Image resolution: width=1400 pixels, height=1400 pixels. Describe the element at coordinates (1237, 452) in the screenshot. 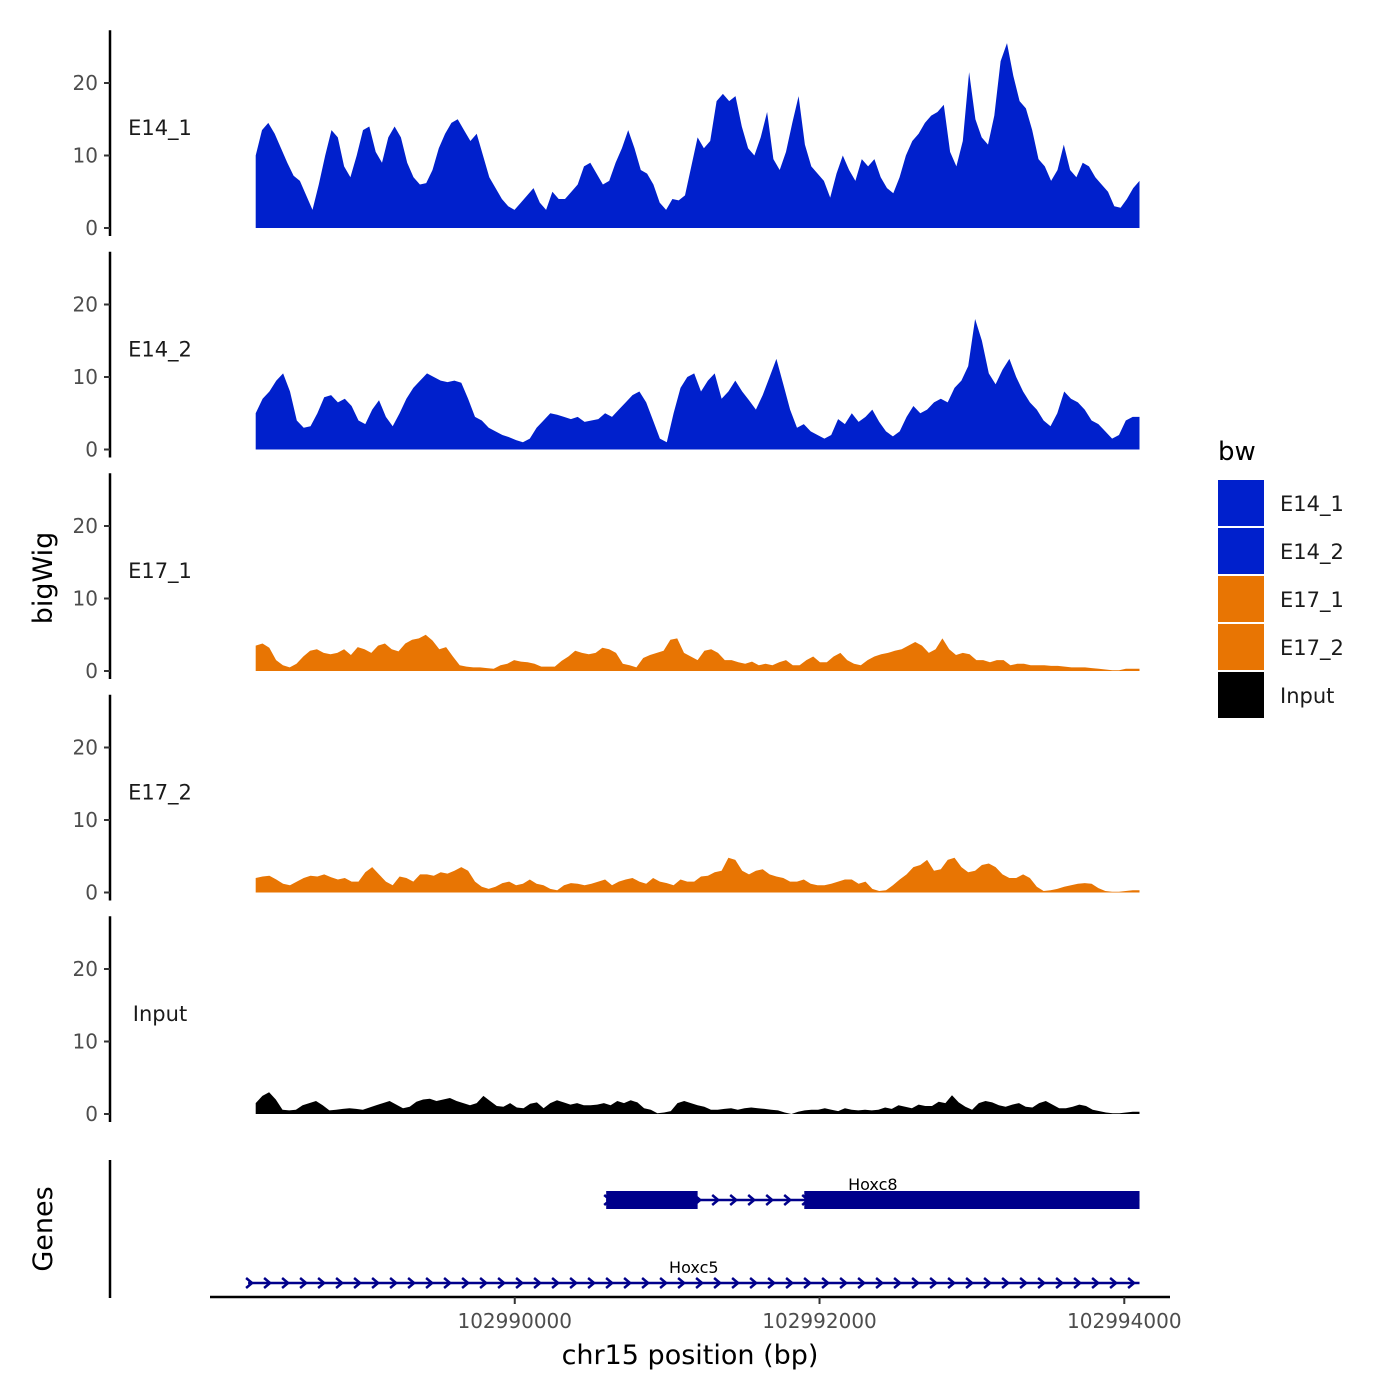

I see `legend-title: bw` at that location.